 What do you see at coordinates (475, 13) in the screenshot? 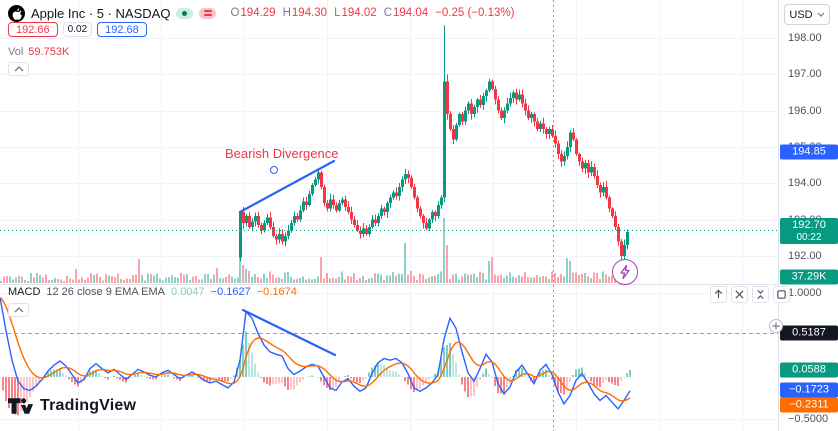
I see `change-value: −0.25 (−0.13%)` at bounding box center [475, 13].